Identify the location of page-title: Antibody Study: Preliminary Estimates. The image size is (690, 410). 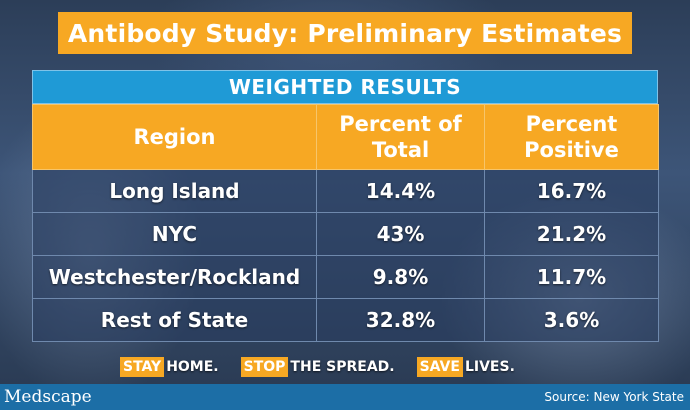
(345, 33).